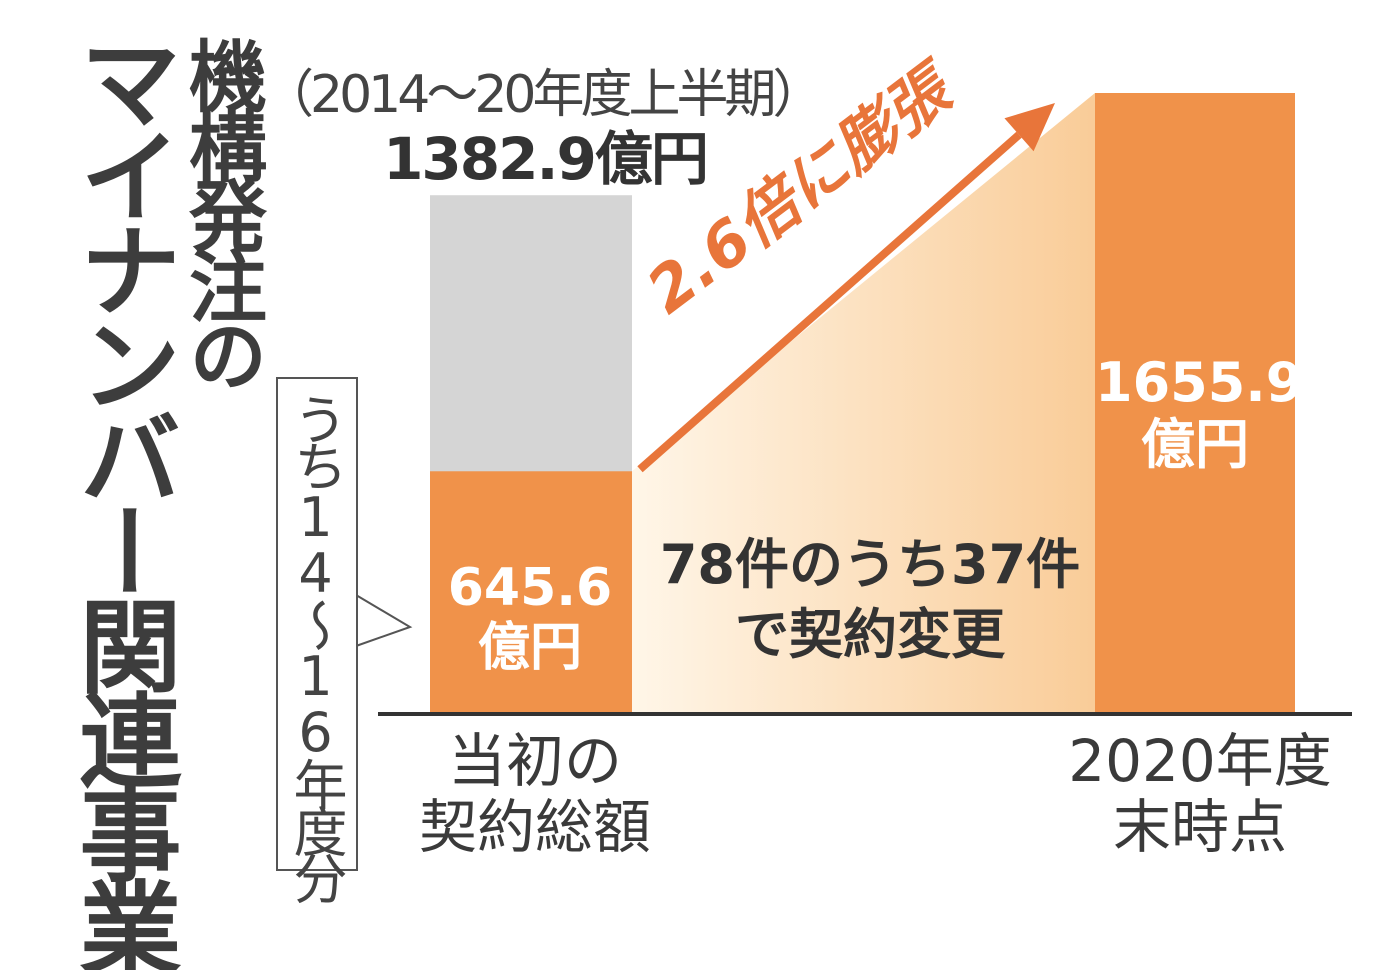 The image size is (1376, 970). What do you see at coordinates (529, 648) in the screenshot?
I see `initial-unit: 億円` at bounding box center [529, 648].